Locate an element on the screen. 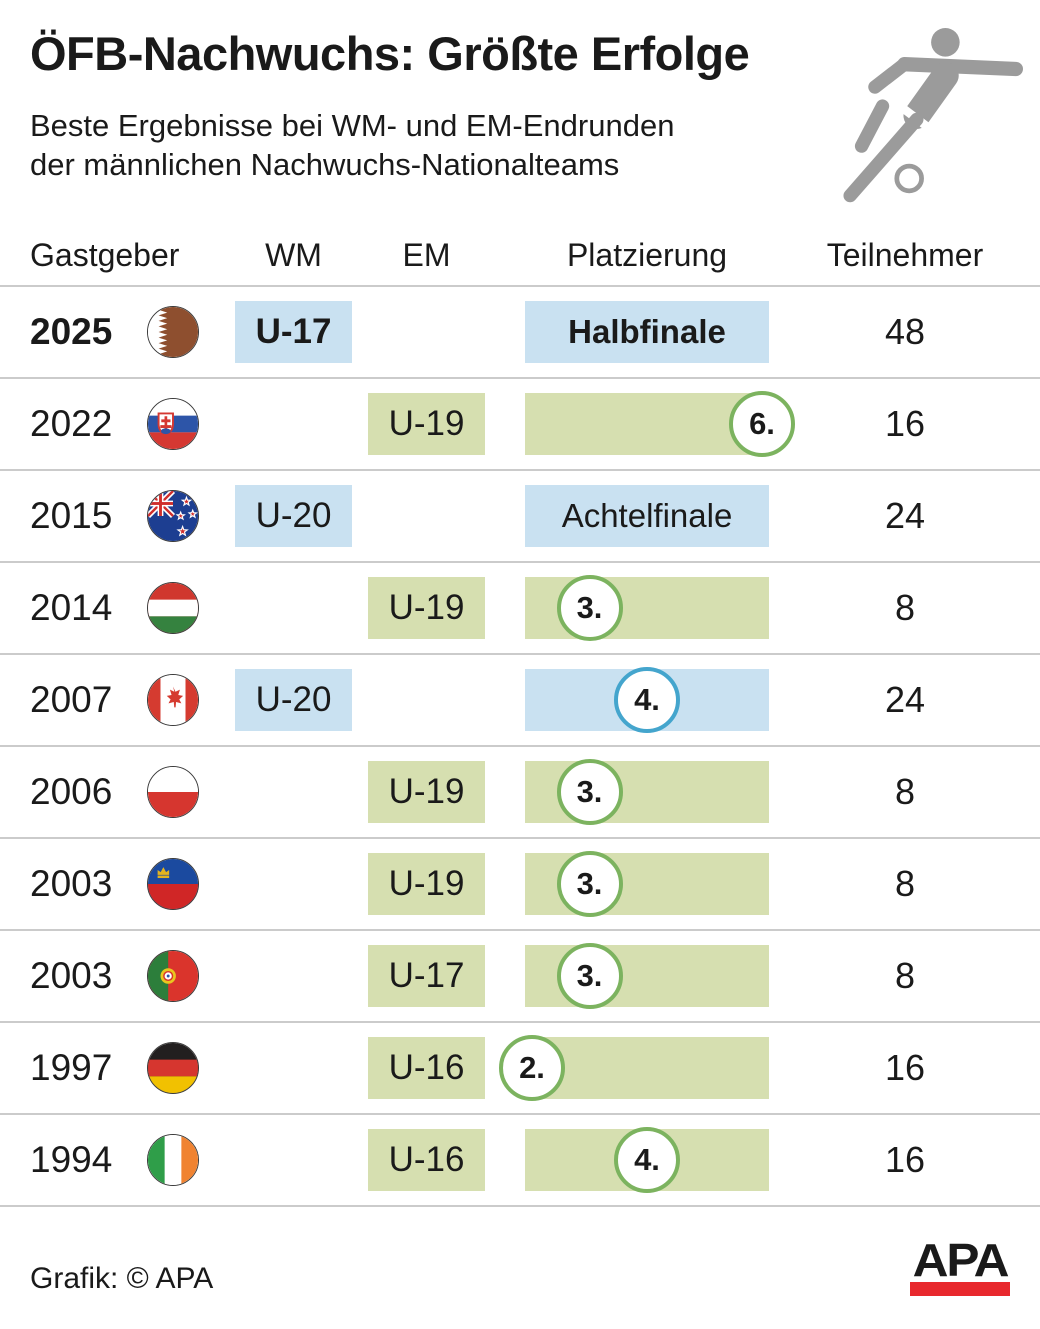  col-header-wm: WM is located at coordinates (293, 255).